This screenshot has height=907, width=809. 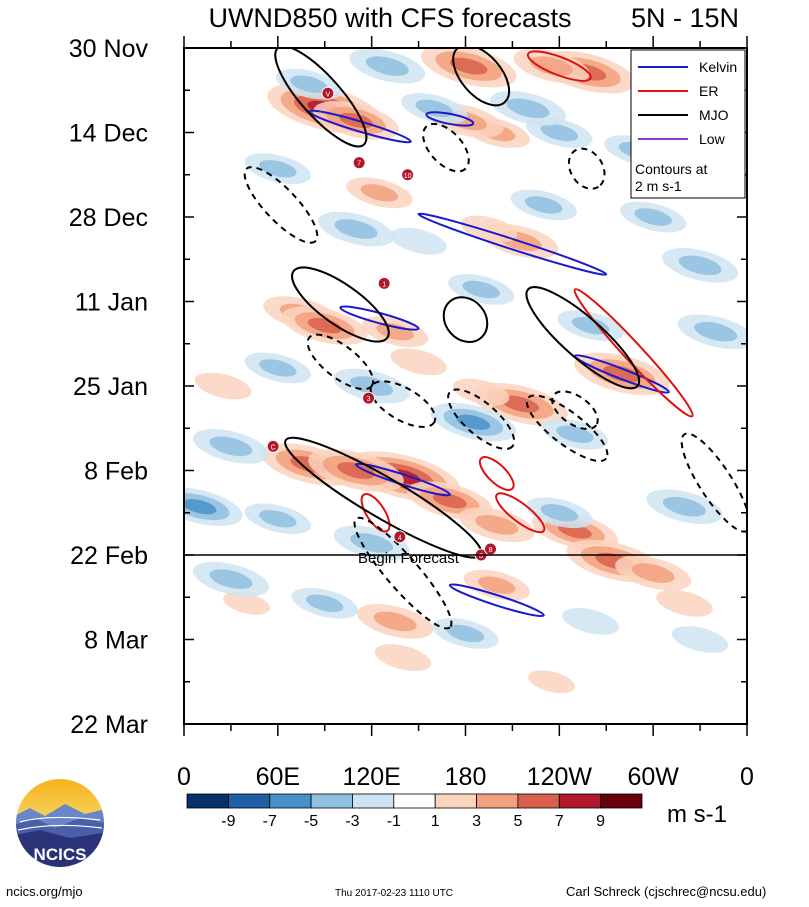 What do you see at coordinates (109, 49) in the screenshot?
I see `y-tick-label: 30 Nov` at bounding box center [109, 49].